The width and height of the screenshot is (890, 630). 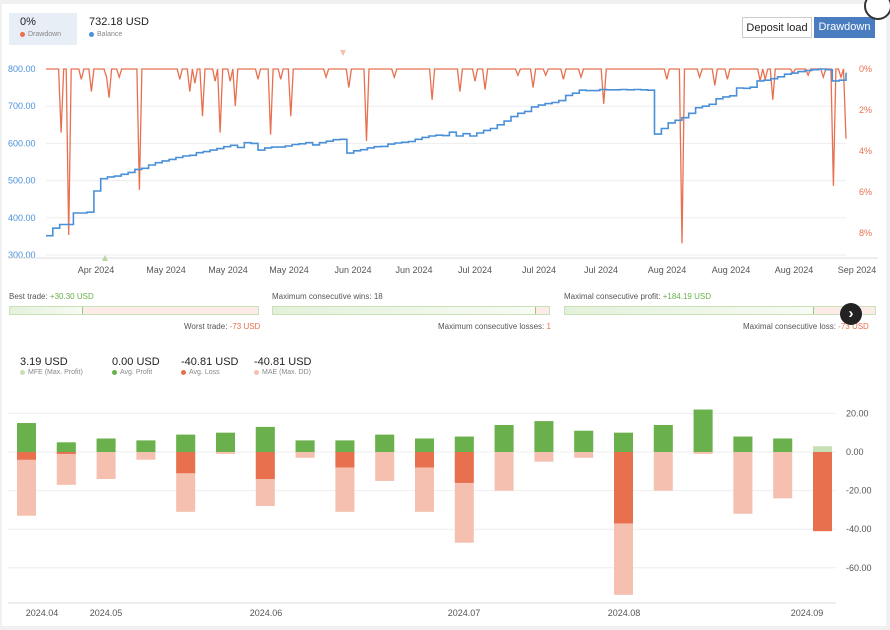 What do you see at coordinates (136, 362) in the screenshot?
I see `avg-profit-value: 0.00 USD` at bounding box center [136, 362].